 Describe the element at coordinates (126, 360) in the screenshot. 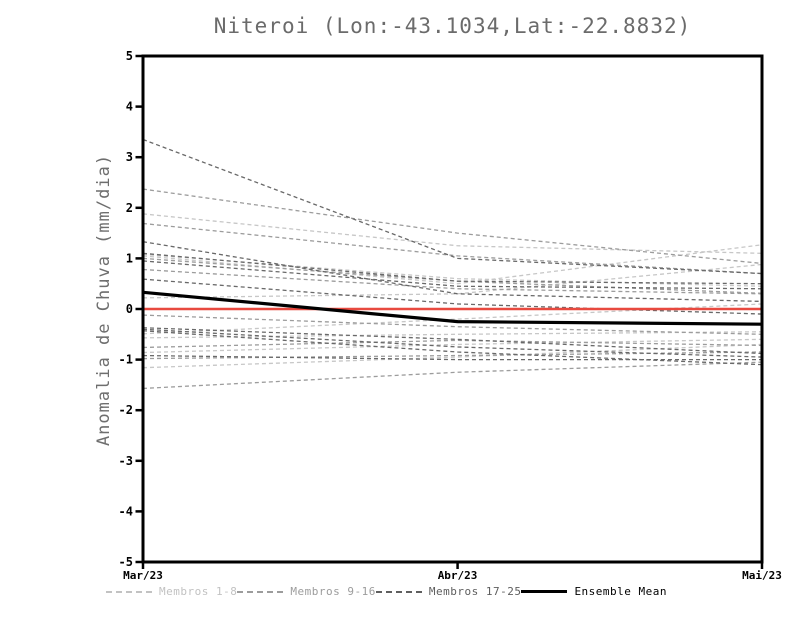

I see `y-tick-label: -1` at that location.